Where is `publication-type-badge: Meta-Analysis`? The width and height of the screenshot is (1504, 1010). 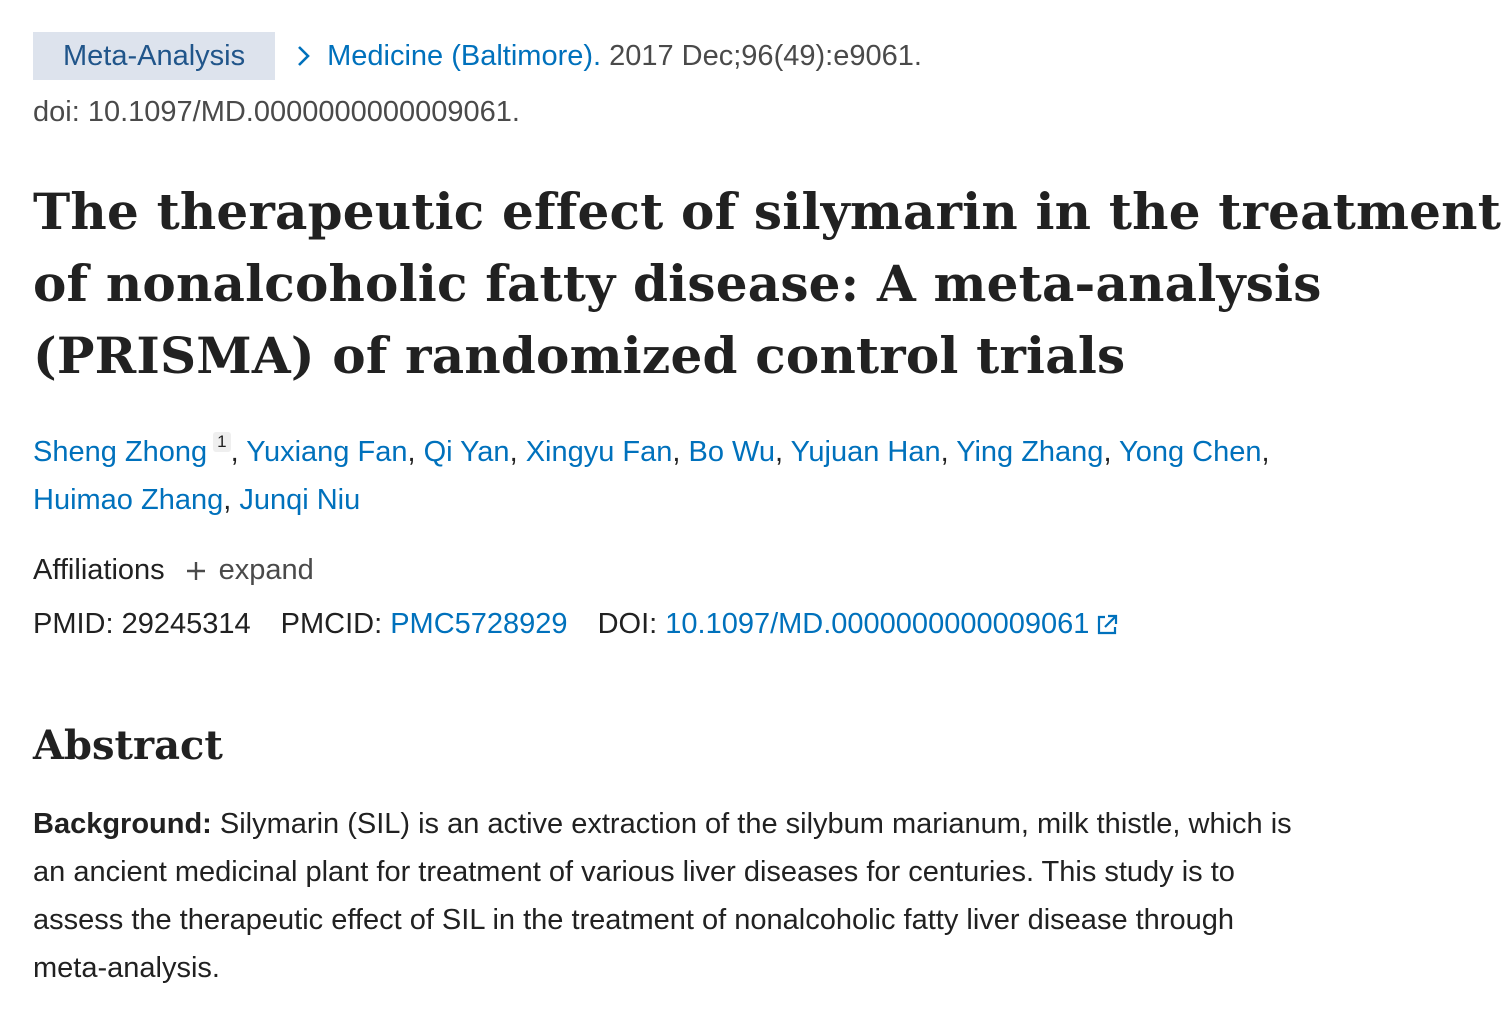
publication-type-badge: Meta-Analysis is located at coordinates (154, 56).